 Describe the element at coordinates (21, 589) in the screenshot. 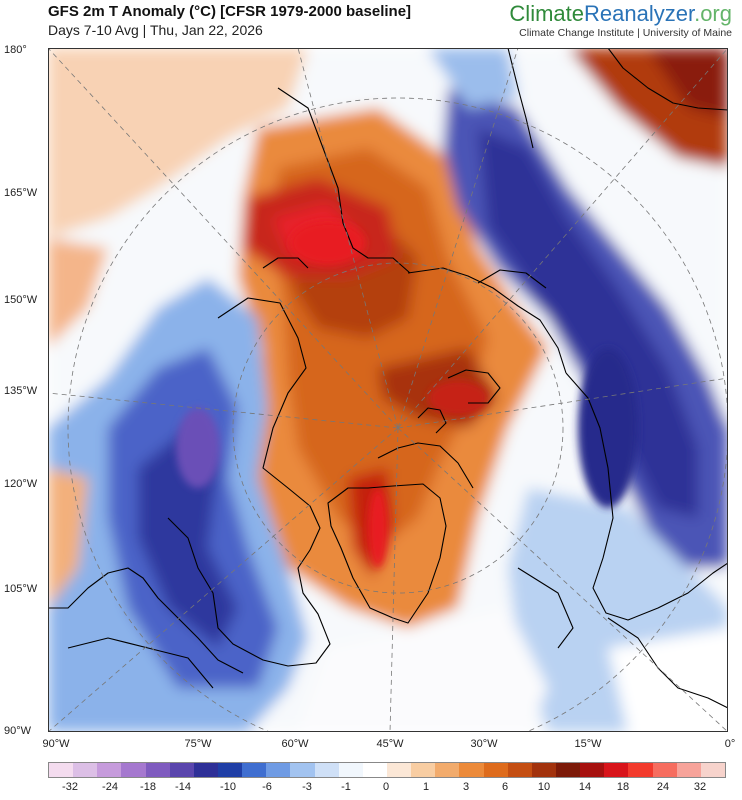

I see `y-axis-label-5: 105°W` at that location.